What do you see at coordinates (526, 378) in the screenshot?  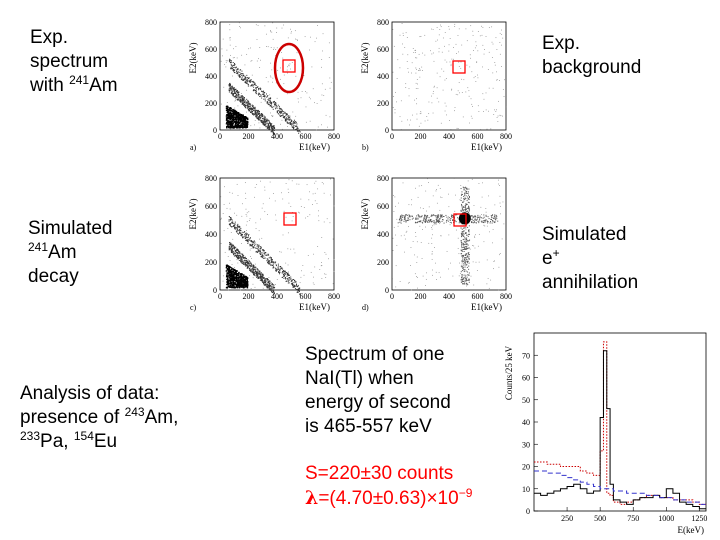 I see `y-tick-label: 60` at bounding box center [526, 378].